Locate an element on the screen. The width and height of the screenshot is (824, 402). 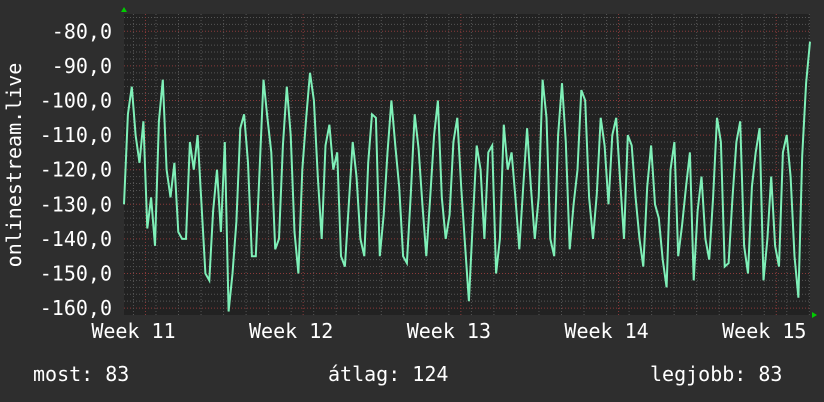
x-tick-label: Week 15 is located at coordinates (764, 331).